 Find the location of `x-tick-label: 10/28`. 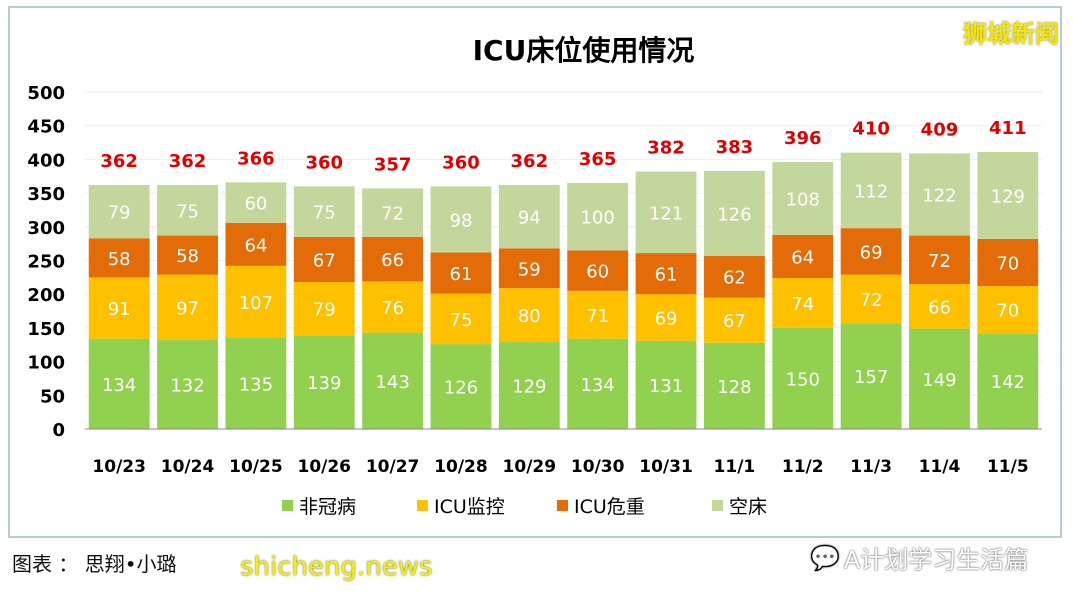

x-tick-label: 10/28 is located at coordinates (461, 467).